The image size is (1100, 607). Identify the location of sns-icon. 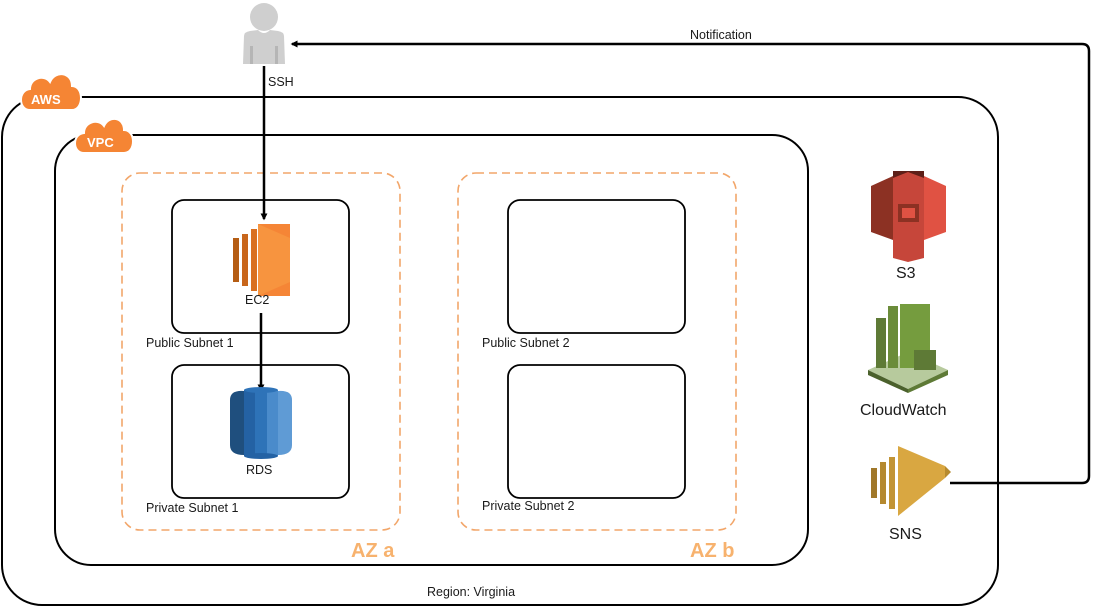
(911, 481).